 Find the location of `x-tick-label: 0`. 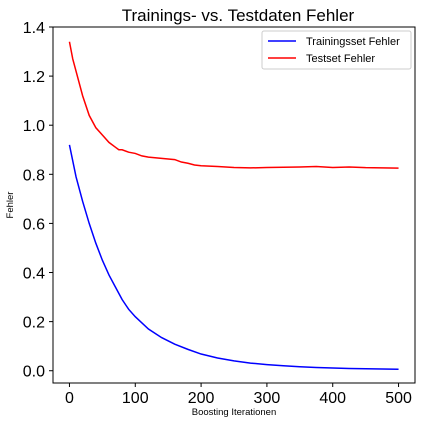

x-tick-label: 0 is located at coordinates (69, 398).